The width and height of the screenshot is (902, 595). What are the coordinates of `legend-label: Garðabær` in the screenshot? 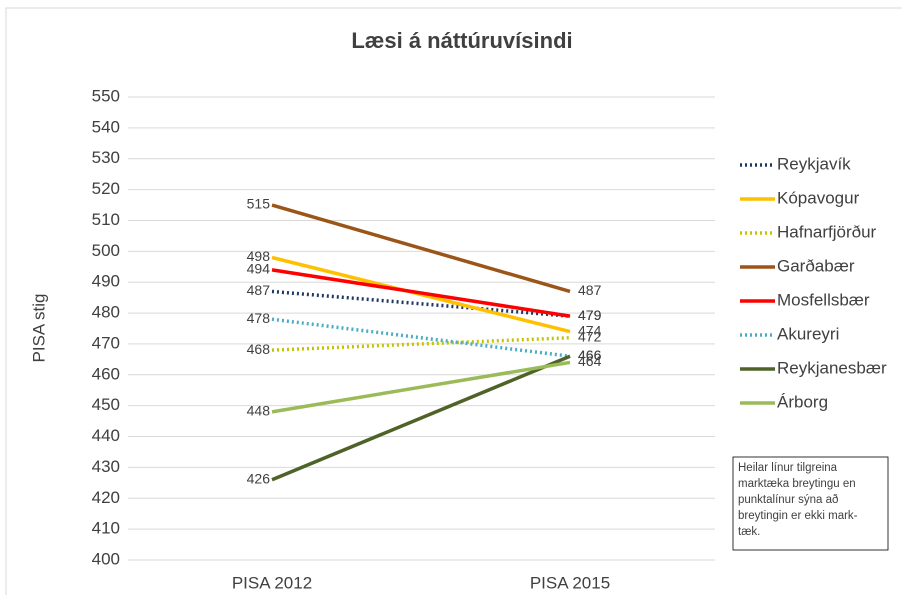 It's located at (816, 265).